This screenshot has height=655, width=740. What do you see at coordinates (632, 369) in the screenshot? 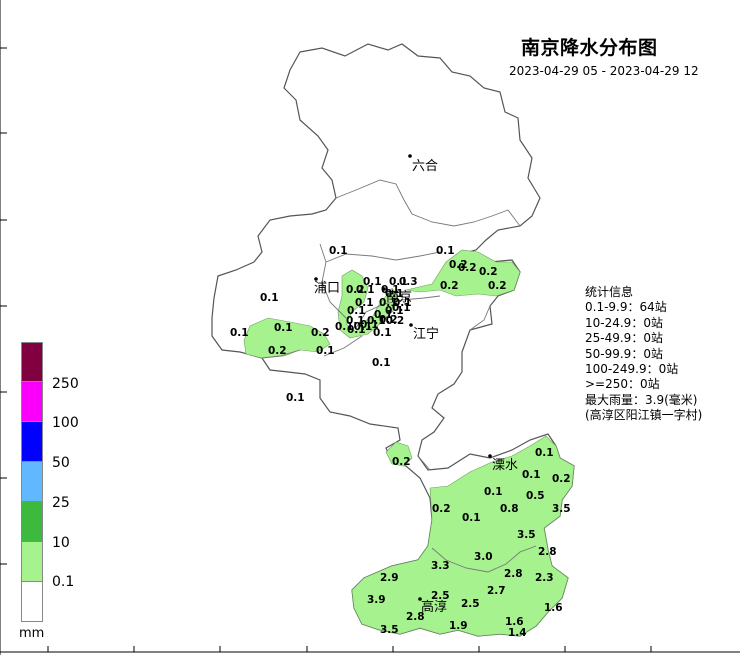
I see `stats-line: 100-249.9：0站` at bounding box center [632, 369].